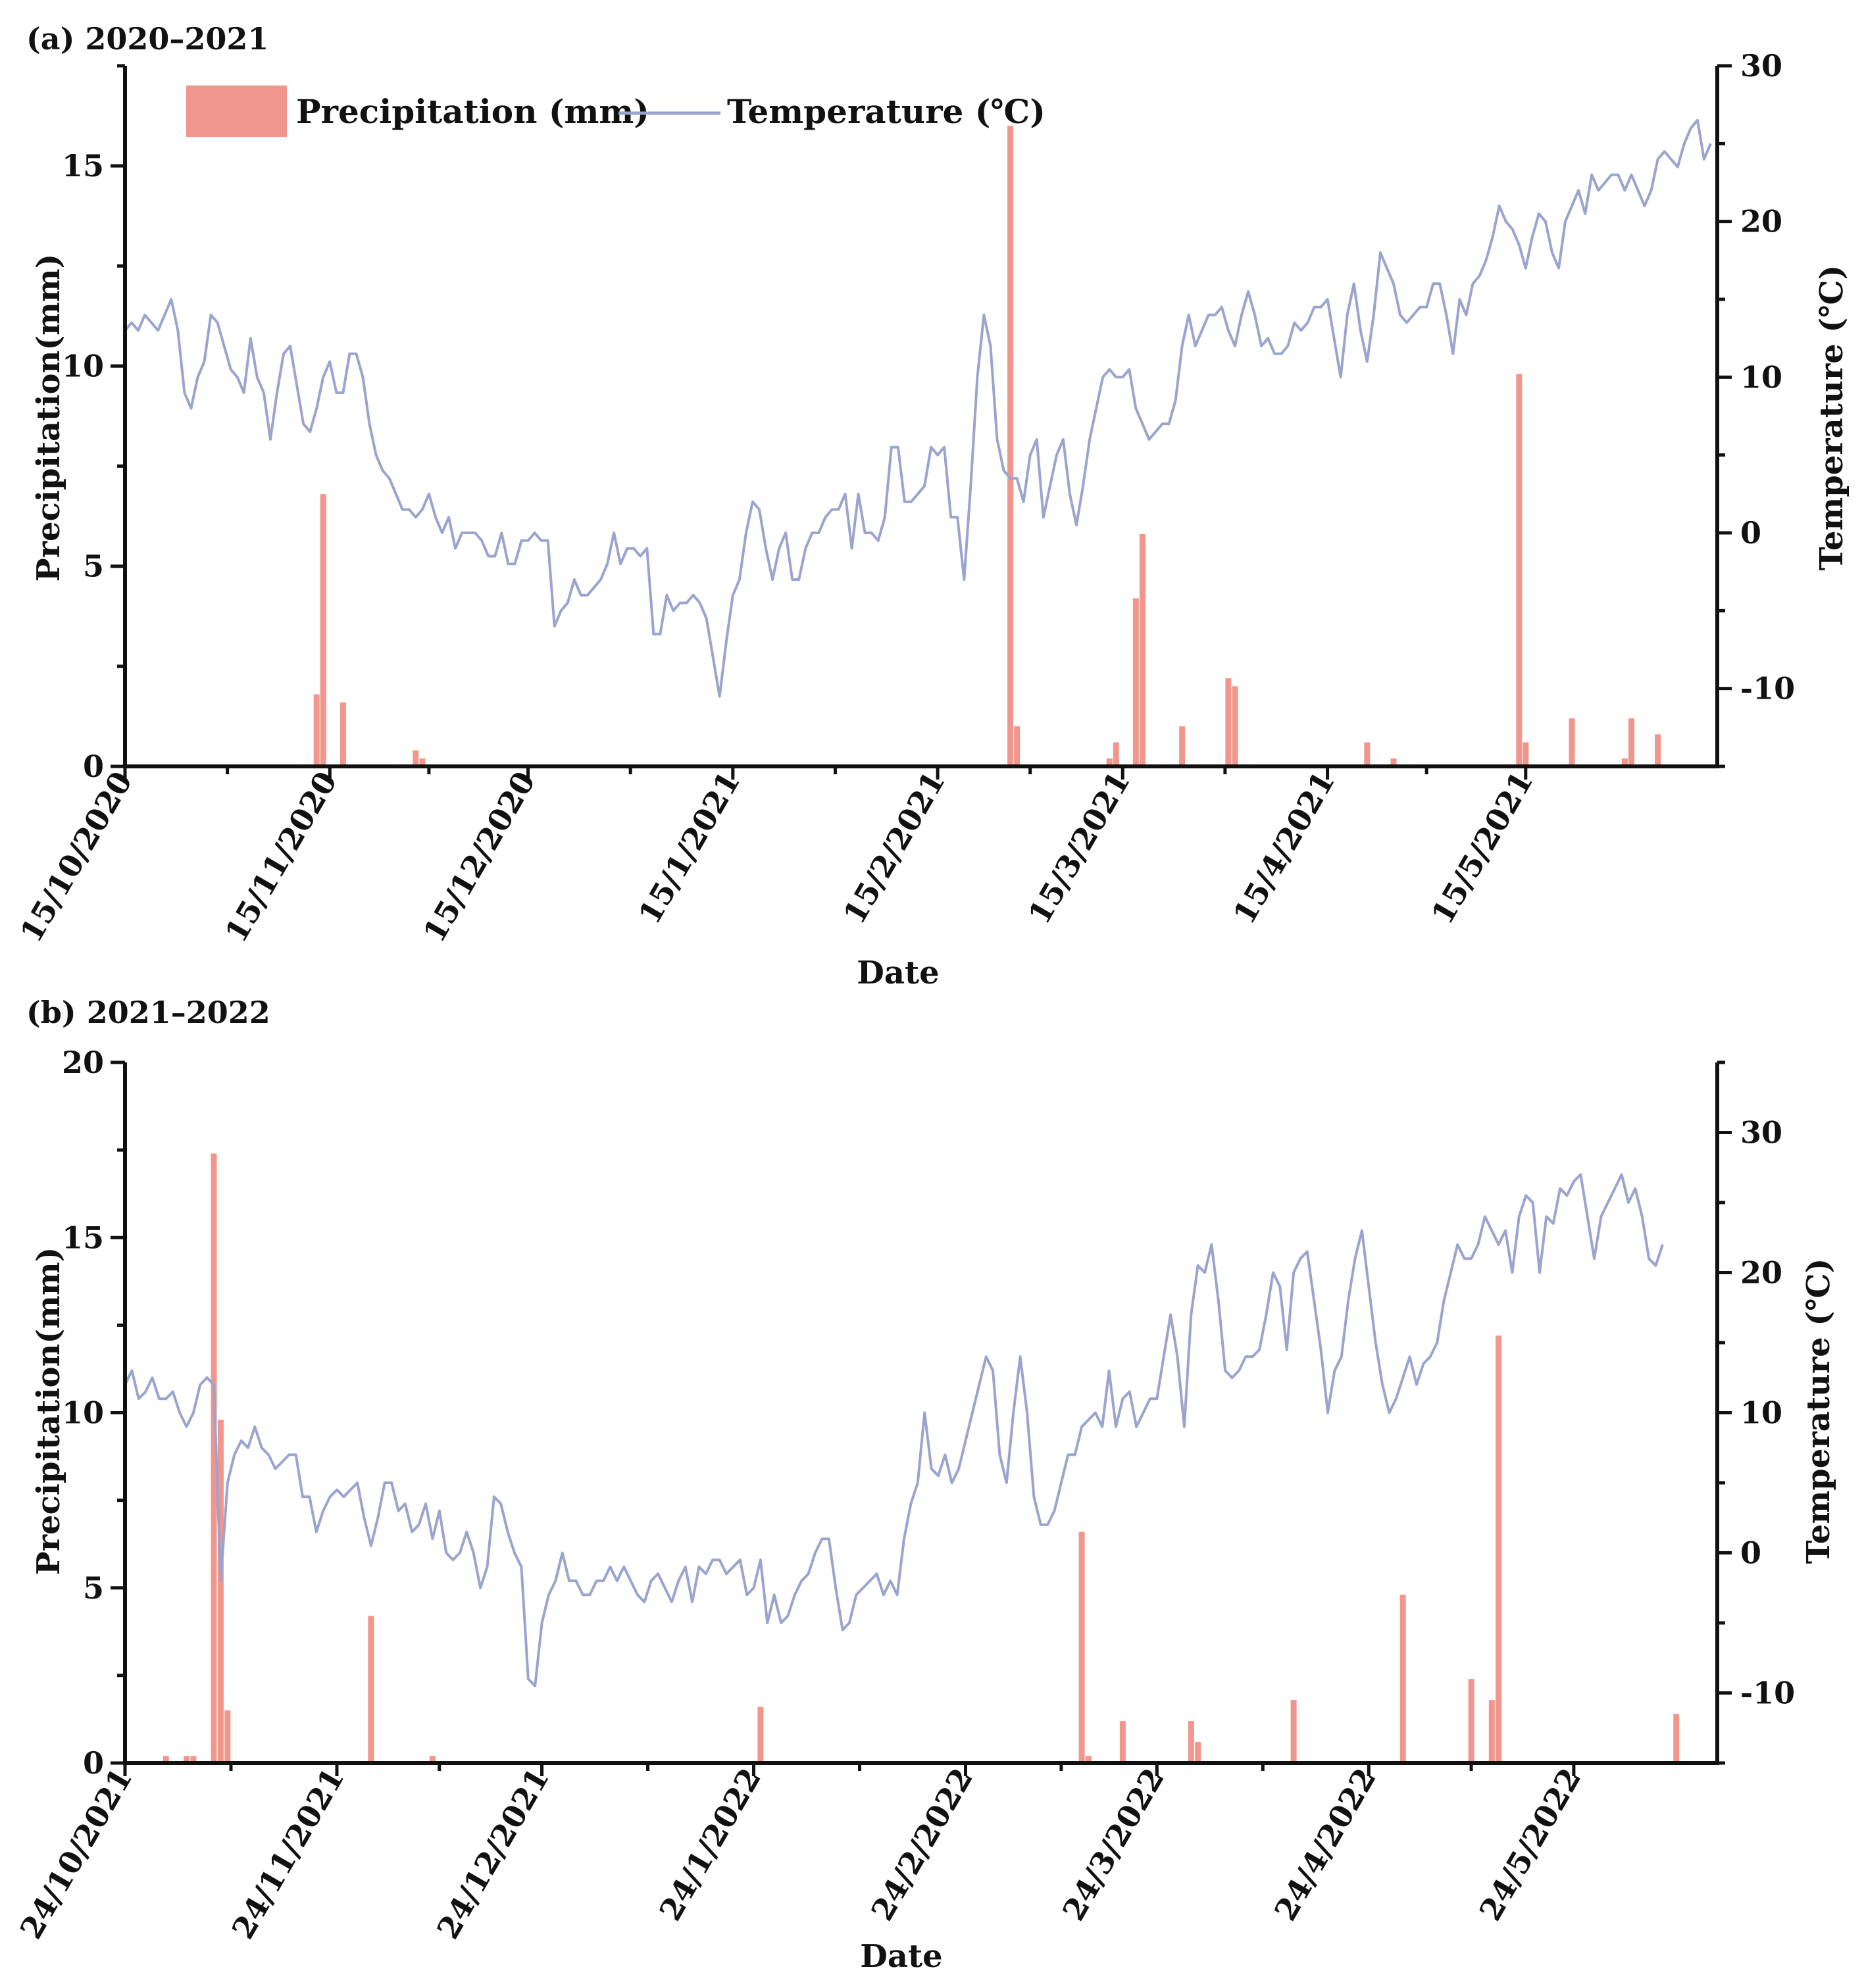 This screenshot has width=1864, height=1988. I want to click on panel-a-date-label: 15/3/2021, so click(1079, 848).